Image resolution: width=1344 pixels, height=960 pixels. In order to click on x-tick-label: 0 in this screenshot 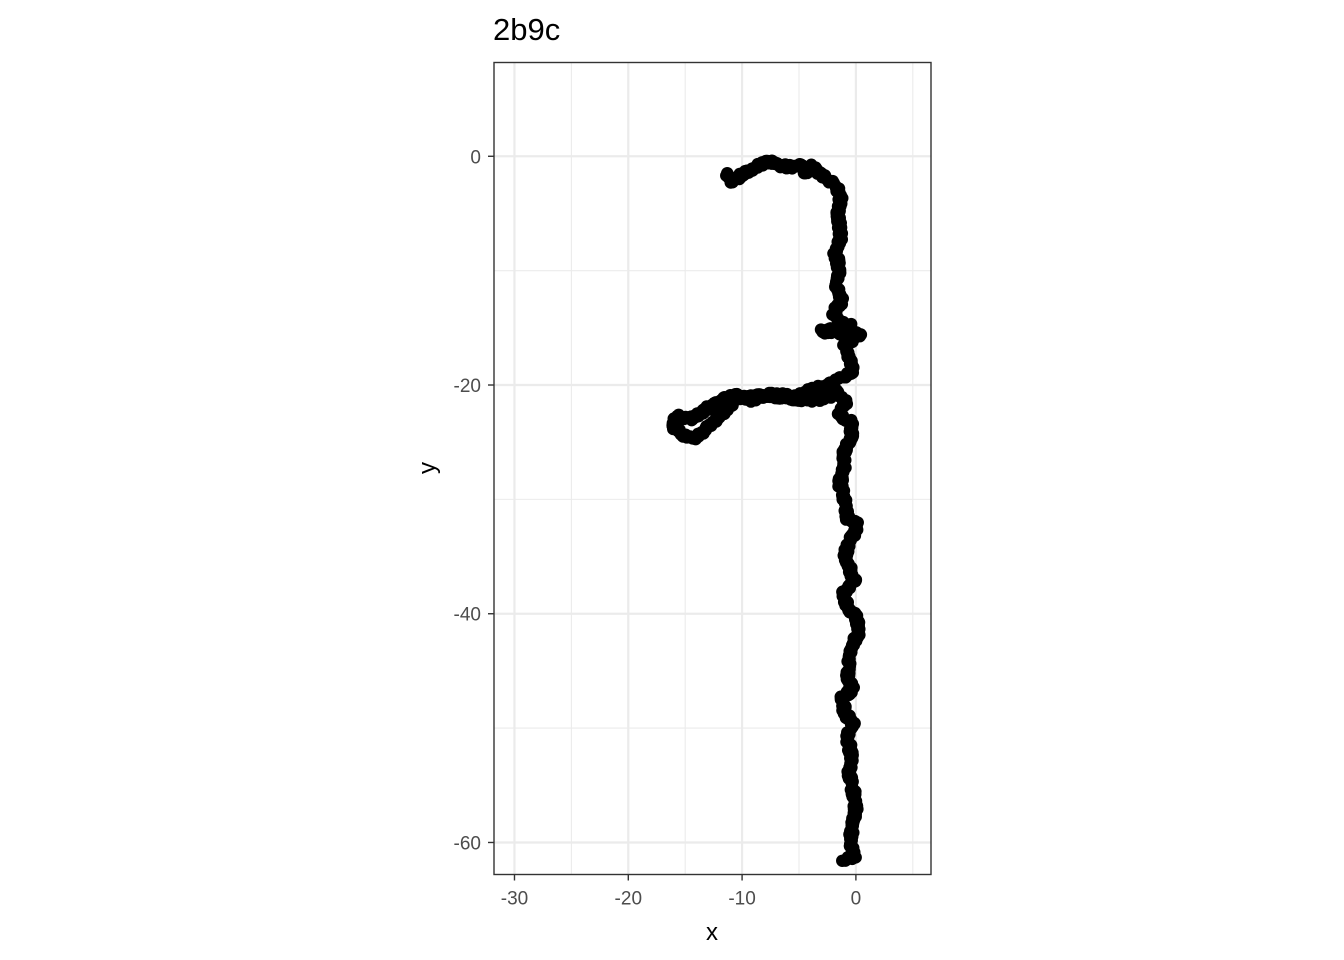, I will do `click(856, 899)`.